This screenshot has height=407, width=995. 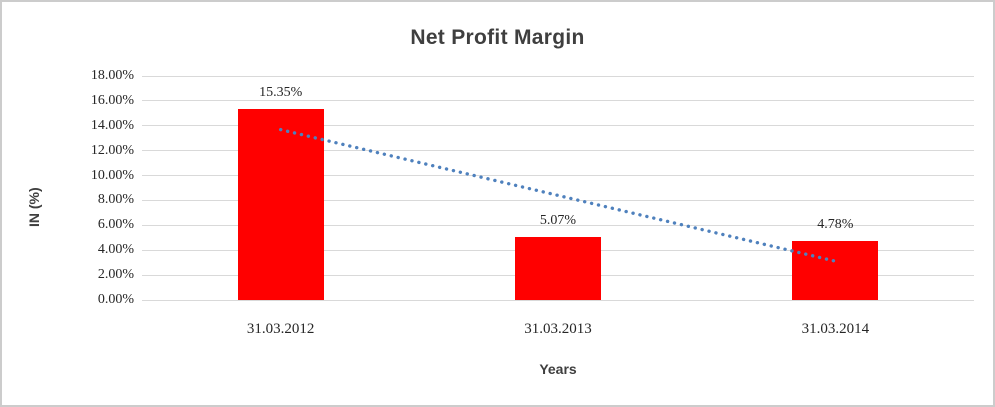 What do you see at coordinates (558, 369) in the screenshot?
I see `x-axis-title: Years` at bounding box center [558, 369].